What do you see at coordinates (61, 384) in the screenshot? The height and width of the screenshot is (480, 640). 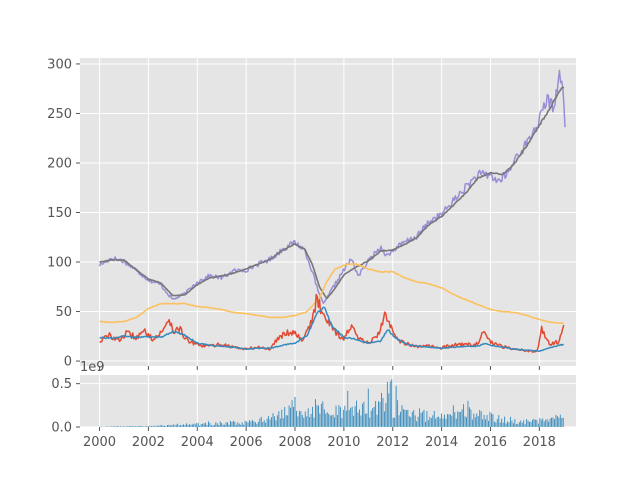 I see `volume-y-tick-label: 0.5` at bounding box center [61, 384].